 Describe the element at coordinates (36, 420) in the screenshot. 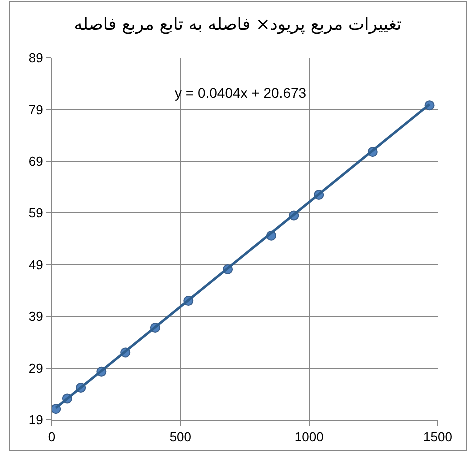

I see `y-tick-label: 19` at that location.